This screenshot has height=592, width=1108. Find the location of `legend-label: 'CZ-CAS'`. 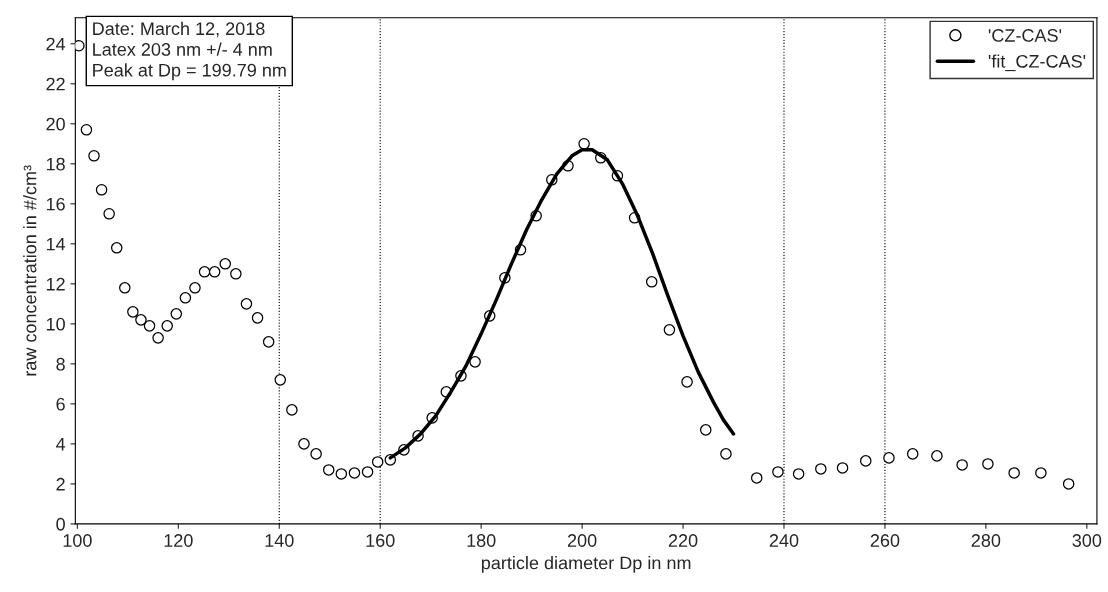

legend-label: 'CZ-CAS' is located at coordinates (1025, 35).